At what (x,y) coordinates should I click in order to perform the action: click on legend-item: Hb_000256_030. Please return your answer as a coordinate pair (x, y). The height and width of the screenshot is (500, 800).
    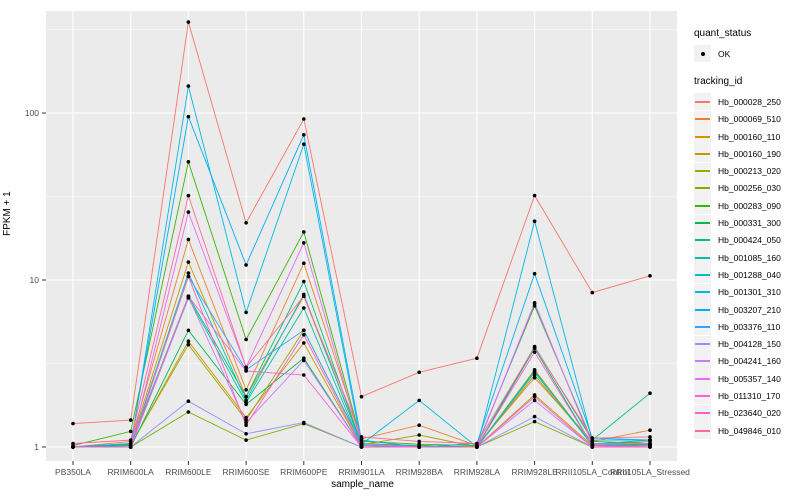
    Looking at the image, I should click on (746, 188).